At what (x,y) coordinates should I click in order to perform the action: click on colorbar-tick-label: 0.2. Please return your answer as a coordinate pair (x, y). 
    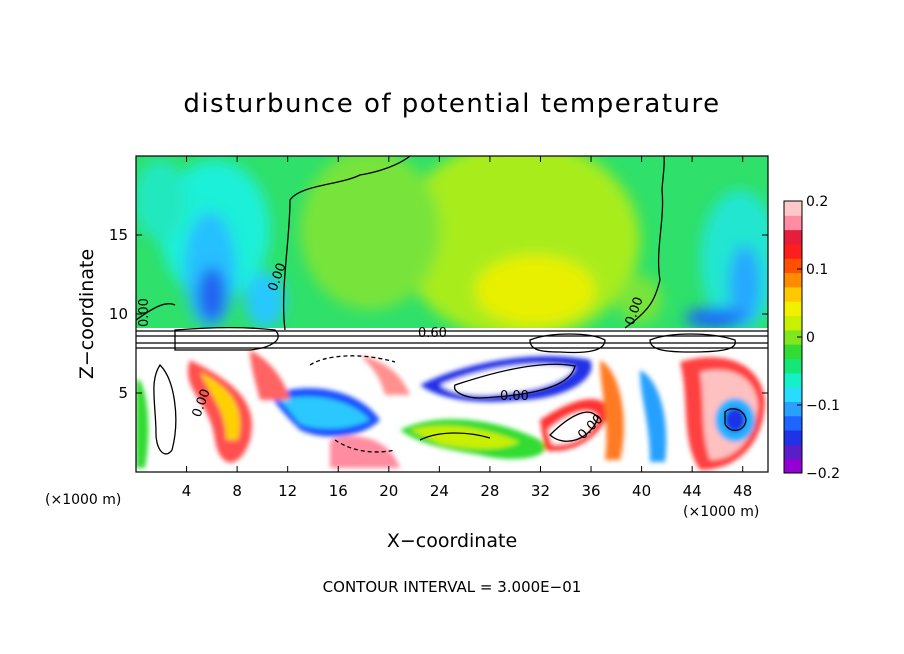
    Looking at the image, I should click on (817, 202).